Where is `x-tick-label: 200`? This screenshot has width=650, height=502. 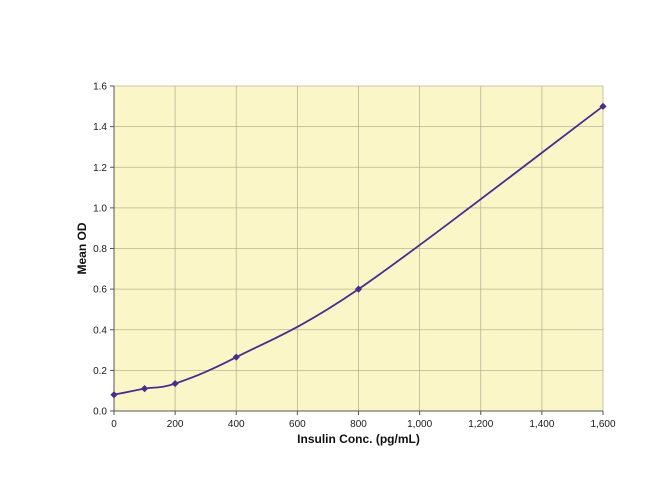 x-tick-label: 200 is located at coordinates (175, 424).